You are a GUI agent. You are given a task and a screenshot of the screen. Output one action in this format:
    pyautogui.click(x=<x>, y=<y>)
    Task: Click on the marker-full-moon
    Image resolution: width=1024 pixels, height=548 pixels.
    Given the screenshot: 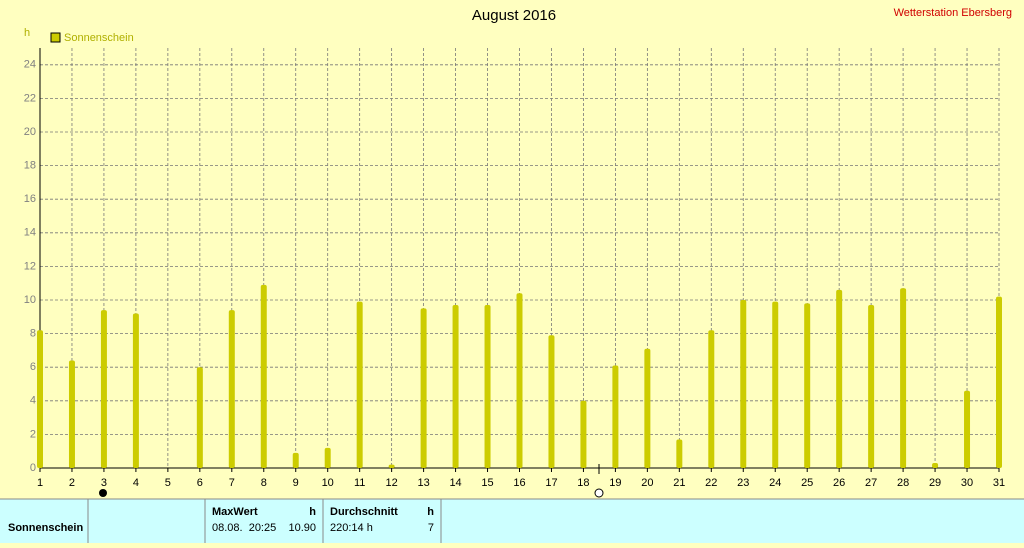 What is the action you would take?
    pyautogui.click(x=599, y=493)
    